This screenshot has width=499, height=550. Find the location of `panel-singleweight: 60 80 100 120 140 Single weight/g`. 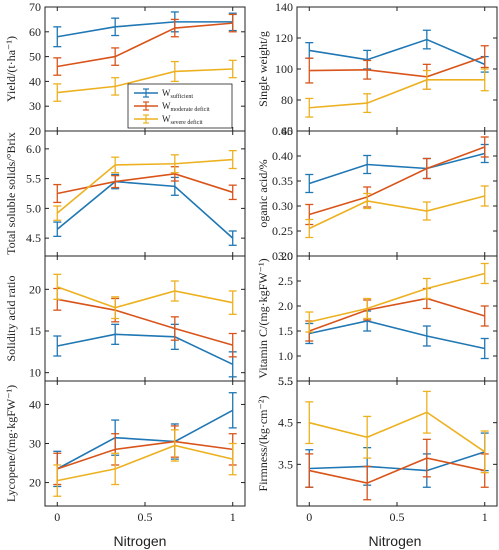

panel-singleweight: 60 80 100 120 140 Single weight/g is located at coordinates (377, 69).